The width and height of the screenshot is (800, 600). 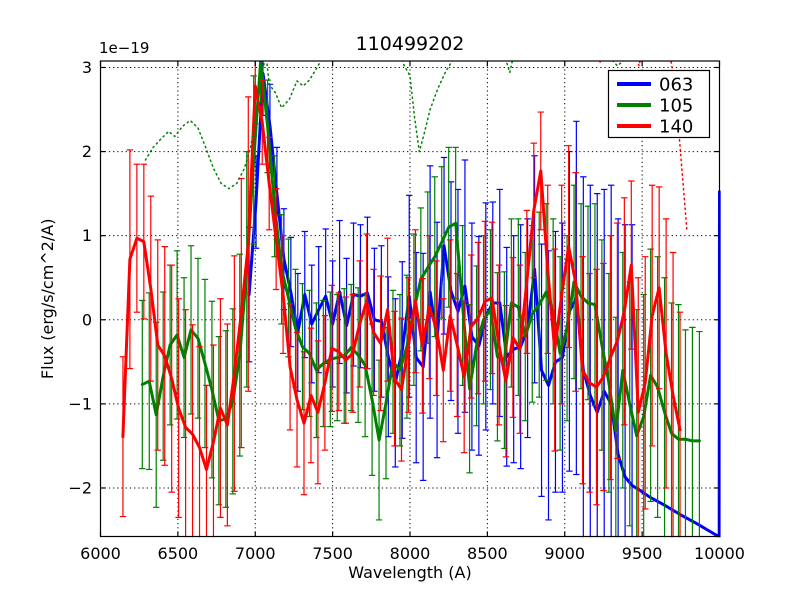 What do you see at coordinates (124, 48) in the screenshot?
I see `y-axis-offset-text: 1e−19` at bounding box center [124, 48].